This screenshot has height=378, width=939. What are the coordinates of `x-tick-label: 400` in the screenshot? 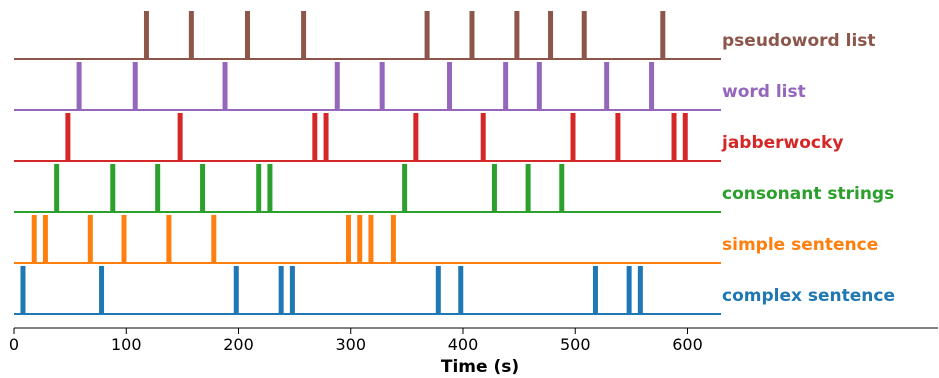 It's located at (463, 344).